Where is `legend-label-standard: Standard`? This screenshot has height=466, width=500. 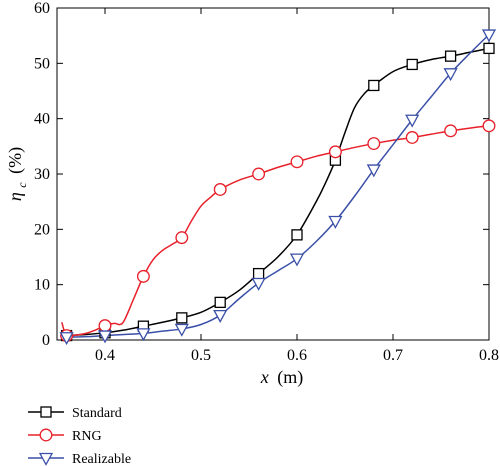
legend-label-standard: Standard is located at coordinates (97, 413).